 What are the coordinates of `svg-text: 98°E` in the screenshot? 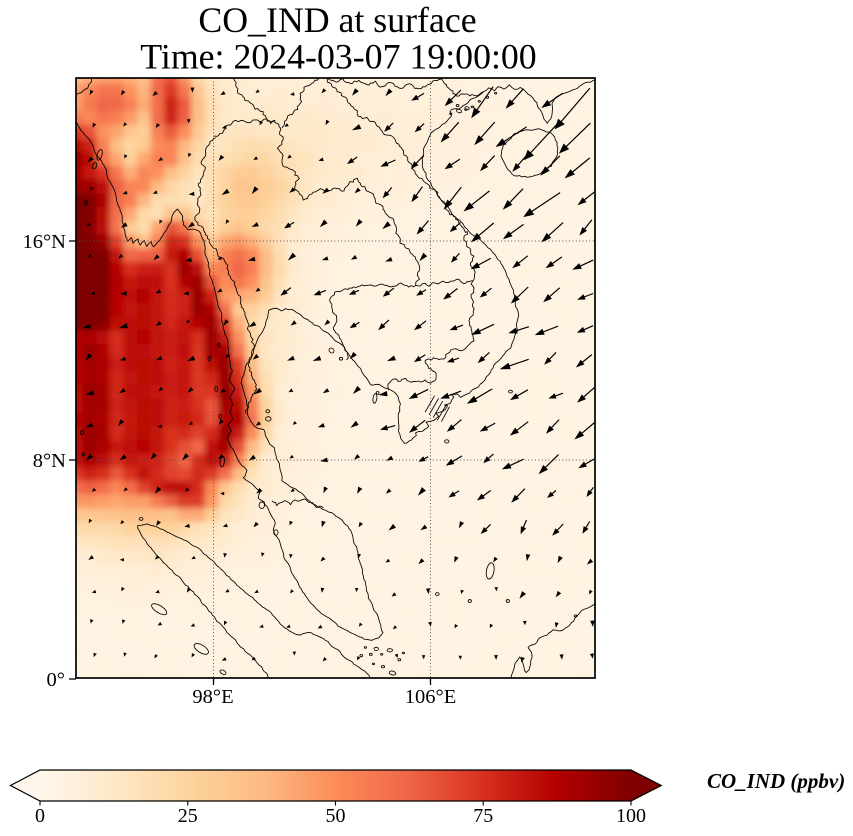 It's located at (212, 697).